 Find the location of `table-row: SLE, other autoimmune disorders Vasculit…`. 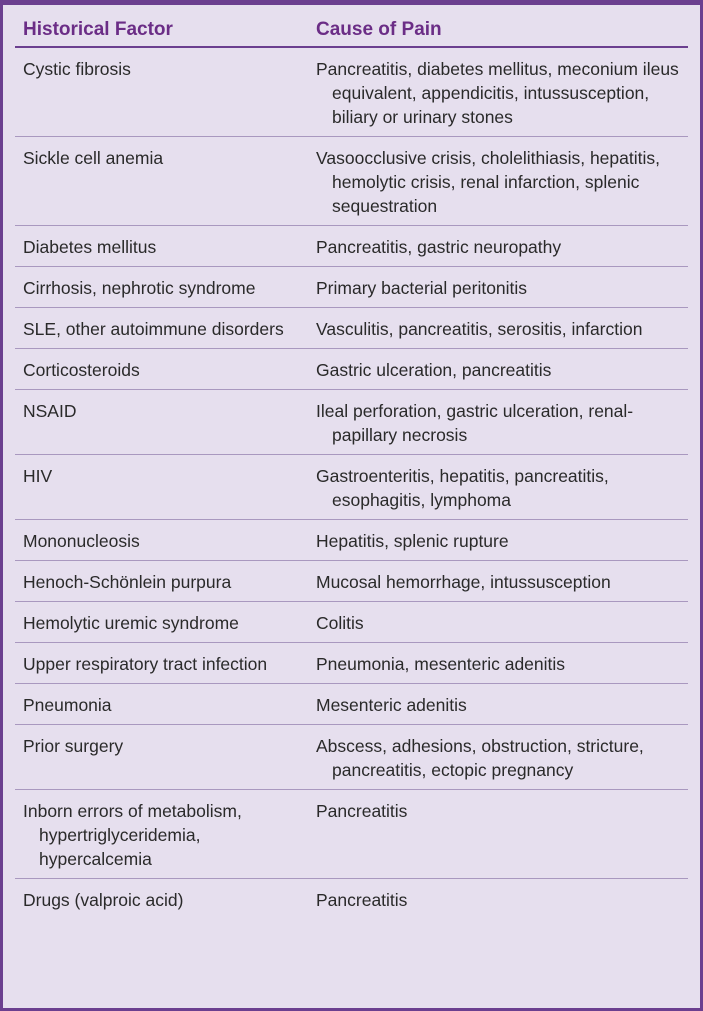

table-row: SLE, other autoimmune disorders Vasculit… is located at coordinates (351, 328).